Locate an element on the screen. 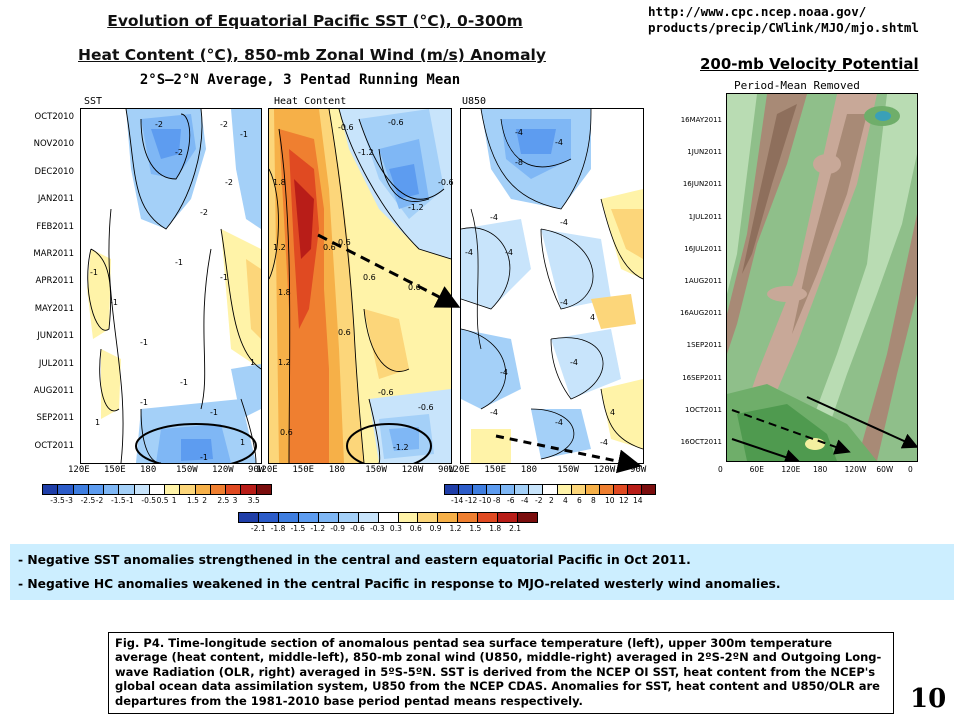  colorbar-label: -0.3 is located at coordinates (377, 528).